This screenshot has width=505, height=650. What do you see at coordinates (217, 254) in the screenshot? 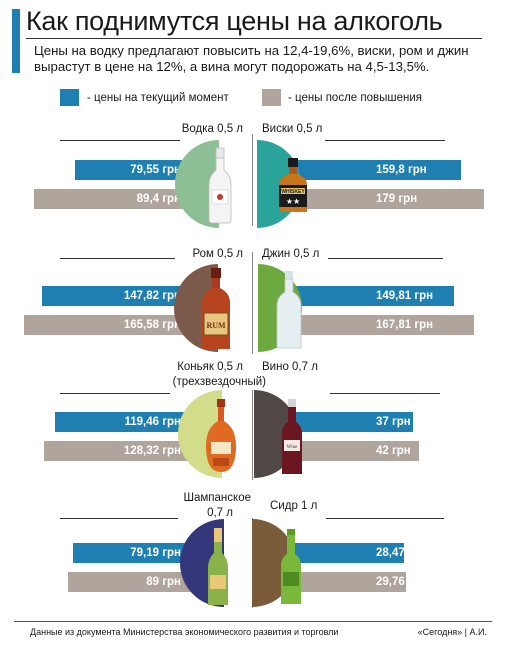
I see `product-label-rum: Ром 0,5 л` at bounding box center [217, 254].